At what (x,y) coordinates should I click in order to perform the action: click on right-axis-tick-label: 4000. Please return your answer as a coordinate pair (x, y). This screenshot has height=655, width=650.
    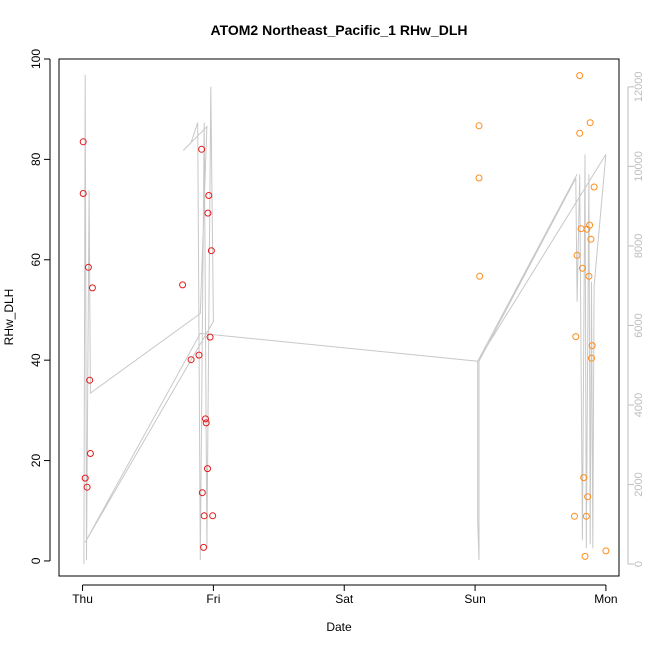
    Looking at the image, I should click on (639, 405).